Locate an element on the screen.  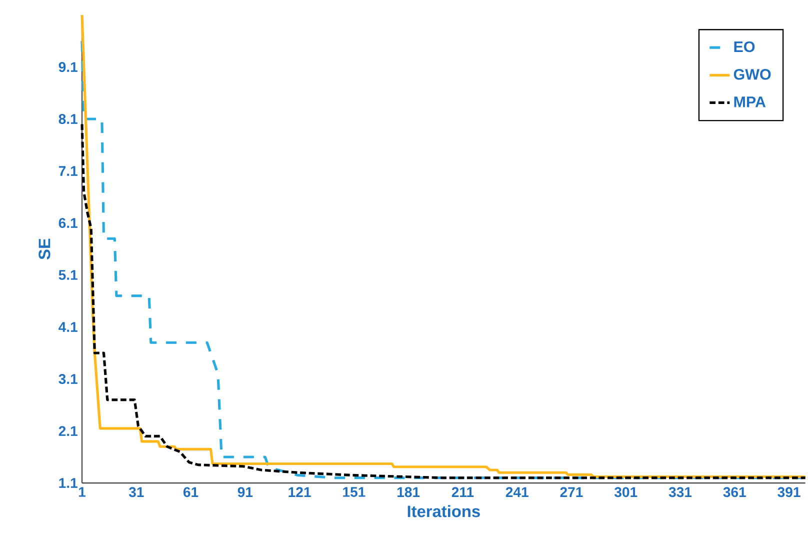
y-tick-label: 2.1 is located at coordinates (68, 431).